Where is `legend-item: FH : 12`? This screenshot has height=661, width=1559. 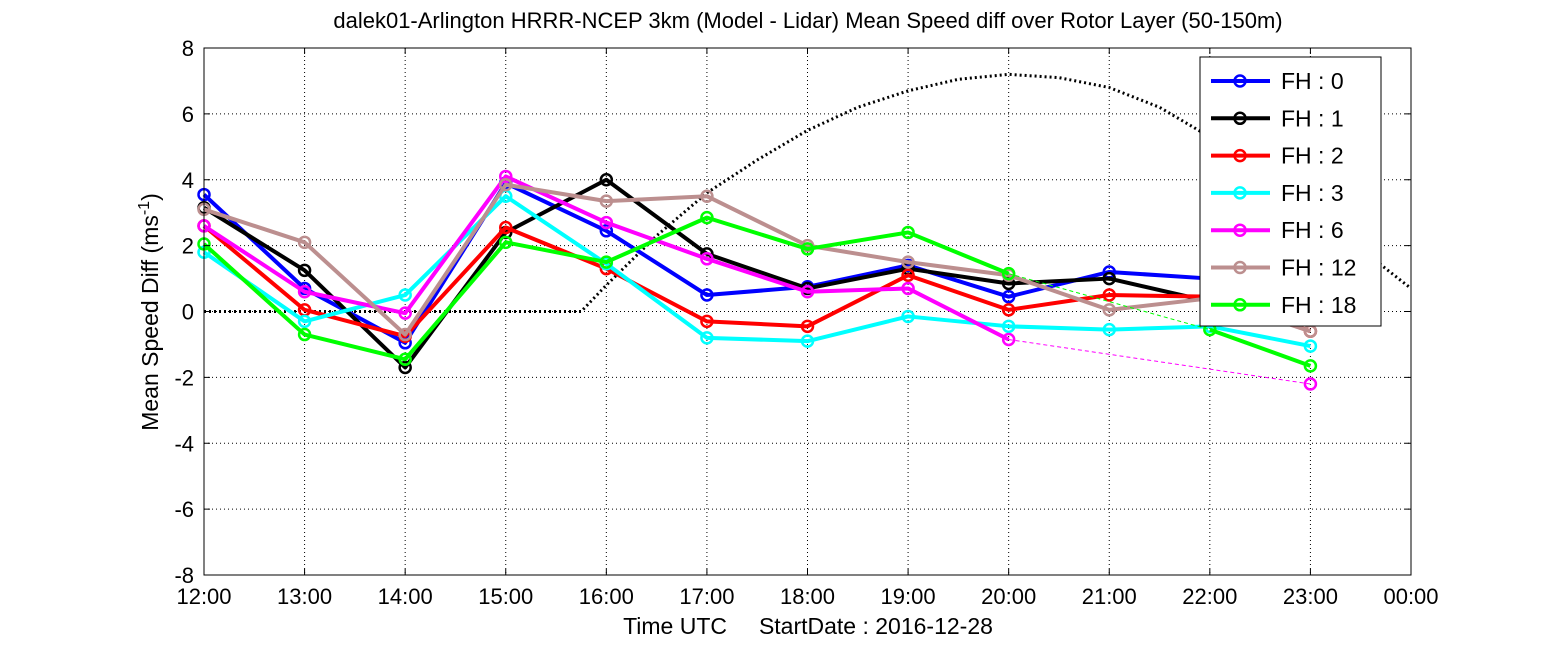 legend-item: FH : 12 is located at coordinates (1283, 268).